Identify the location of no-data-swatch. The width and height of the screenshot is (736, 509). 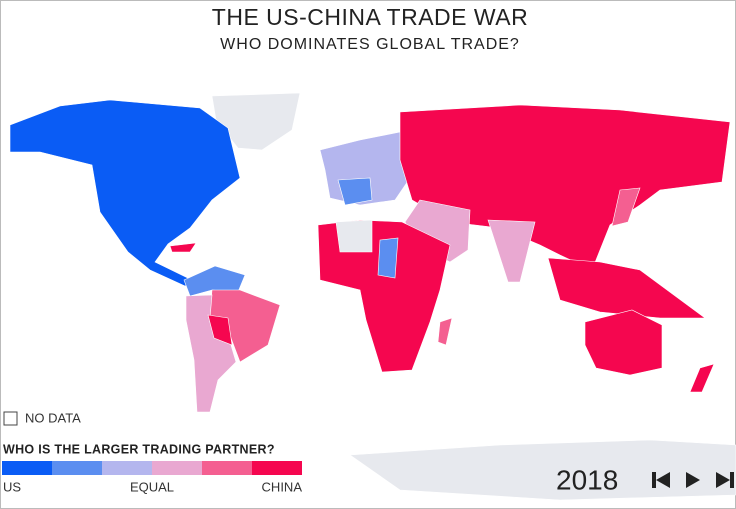
(10, 418).